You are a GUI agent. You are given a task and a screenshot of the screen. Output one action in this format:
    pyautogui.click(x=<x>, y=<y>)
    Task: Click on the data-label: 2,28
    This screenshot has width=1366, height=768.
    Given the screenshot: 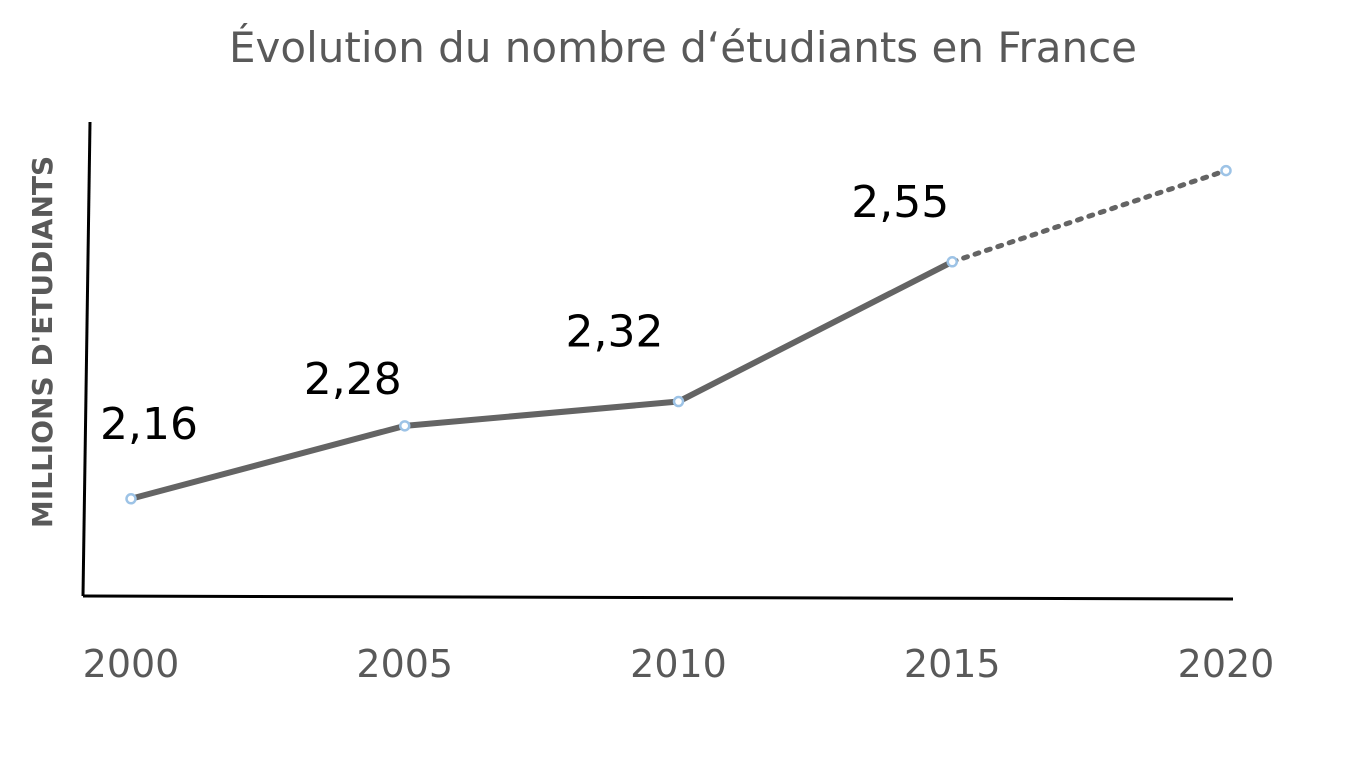 What is the action you would take?
    pyautogui.click(x=353, y=379)
    